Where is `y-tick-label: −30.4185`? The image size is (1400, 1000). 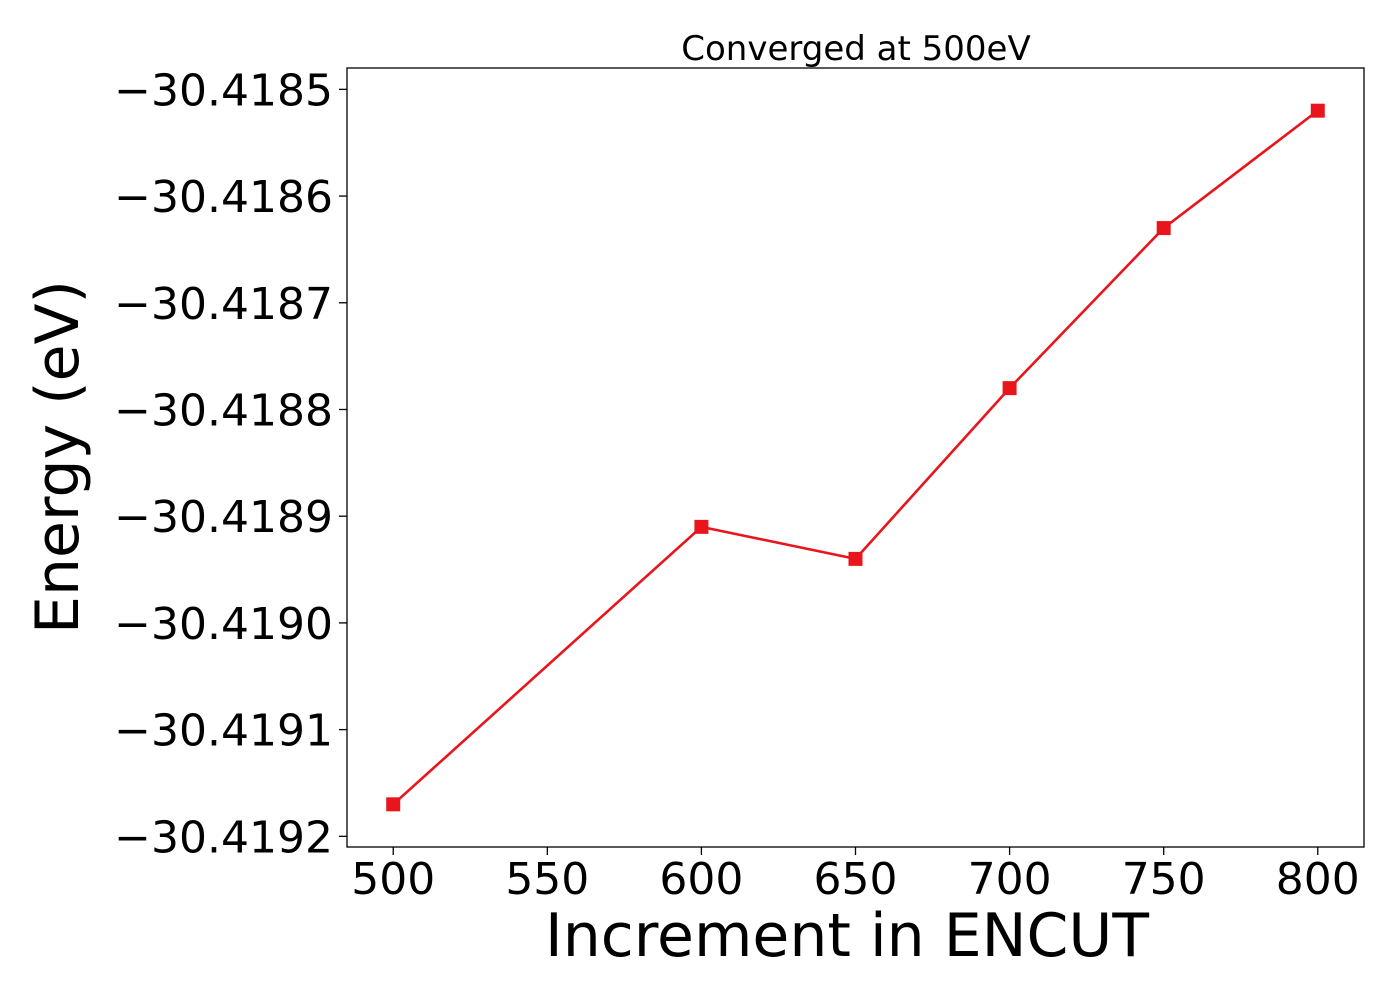
y-tick-label: −30.4185 is located at coordinates (223, 90).